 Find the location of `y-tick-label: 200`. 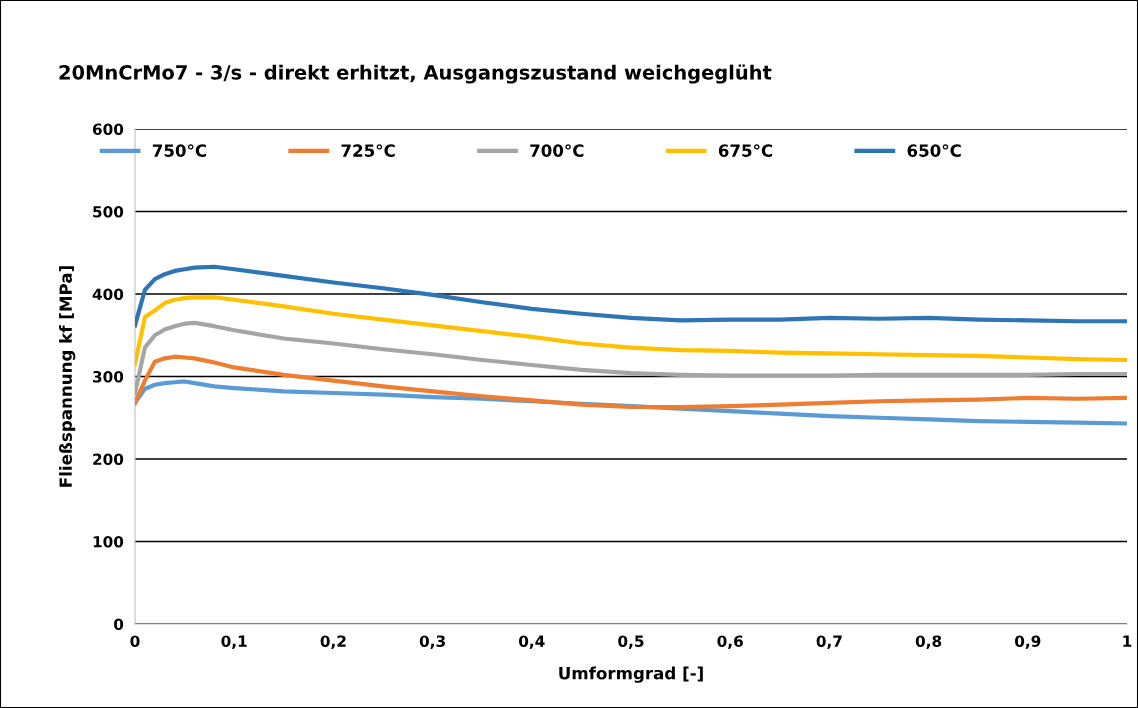

y-tick-label: 200 is located at coordinates (108, 459).